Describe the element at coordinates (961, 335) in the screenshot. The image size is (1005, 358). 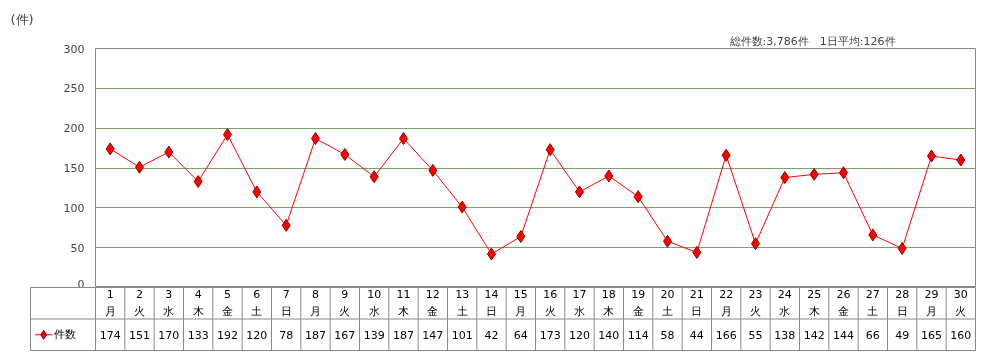
I see `data-label: 160` at that location.